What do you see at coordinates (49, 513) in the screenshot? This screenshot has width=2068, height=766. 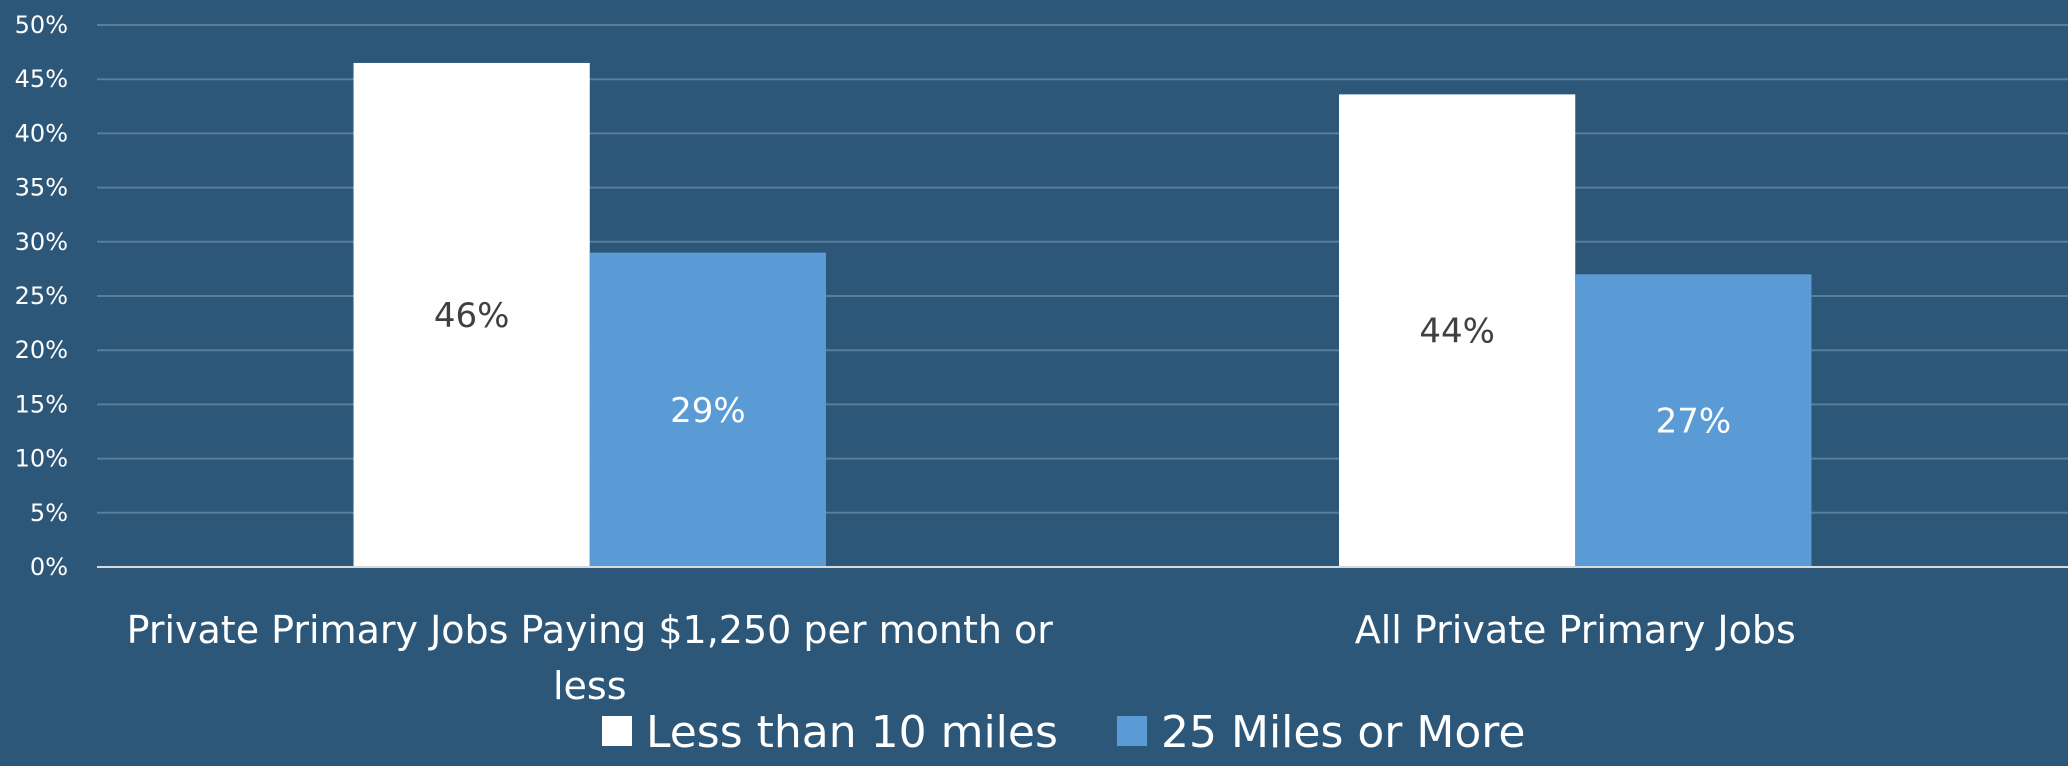 I see `y-tick-label: 5%` at bounding box center [49, 513].